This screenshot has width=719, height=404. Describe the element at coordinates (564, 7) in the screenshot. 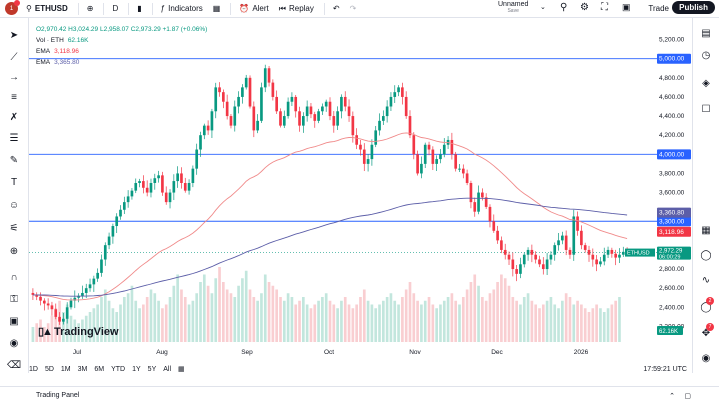

I see `quick-search-icon: ⚲` at that location.